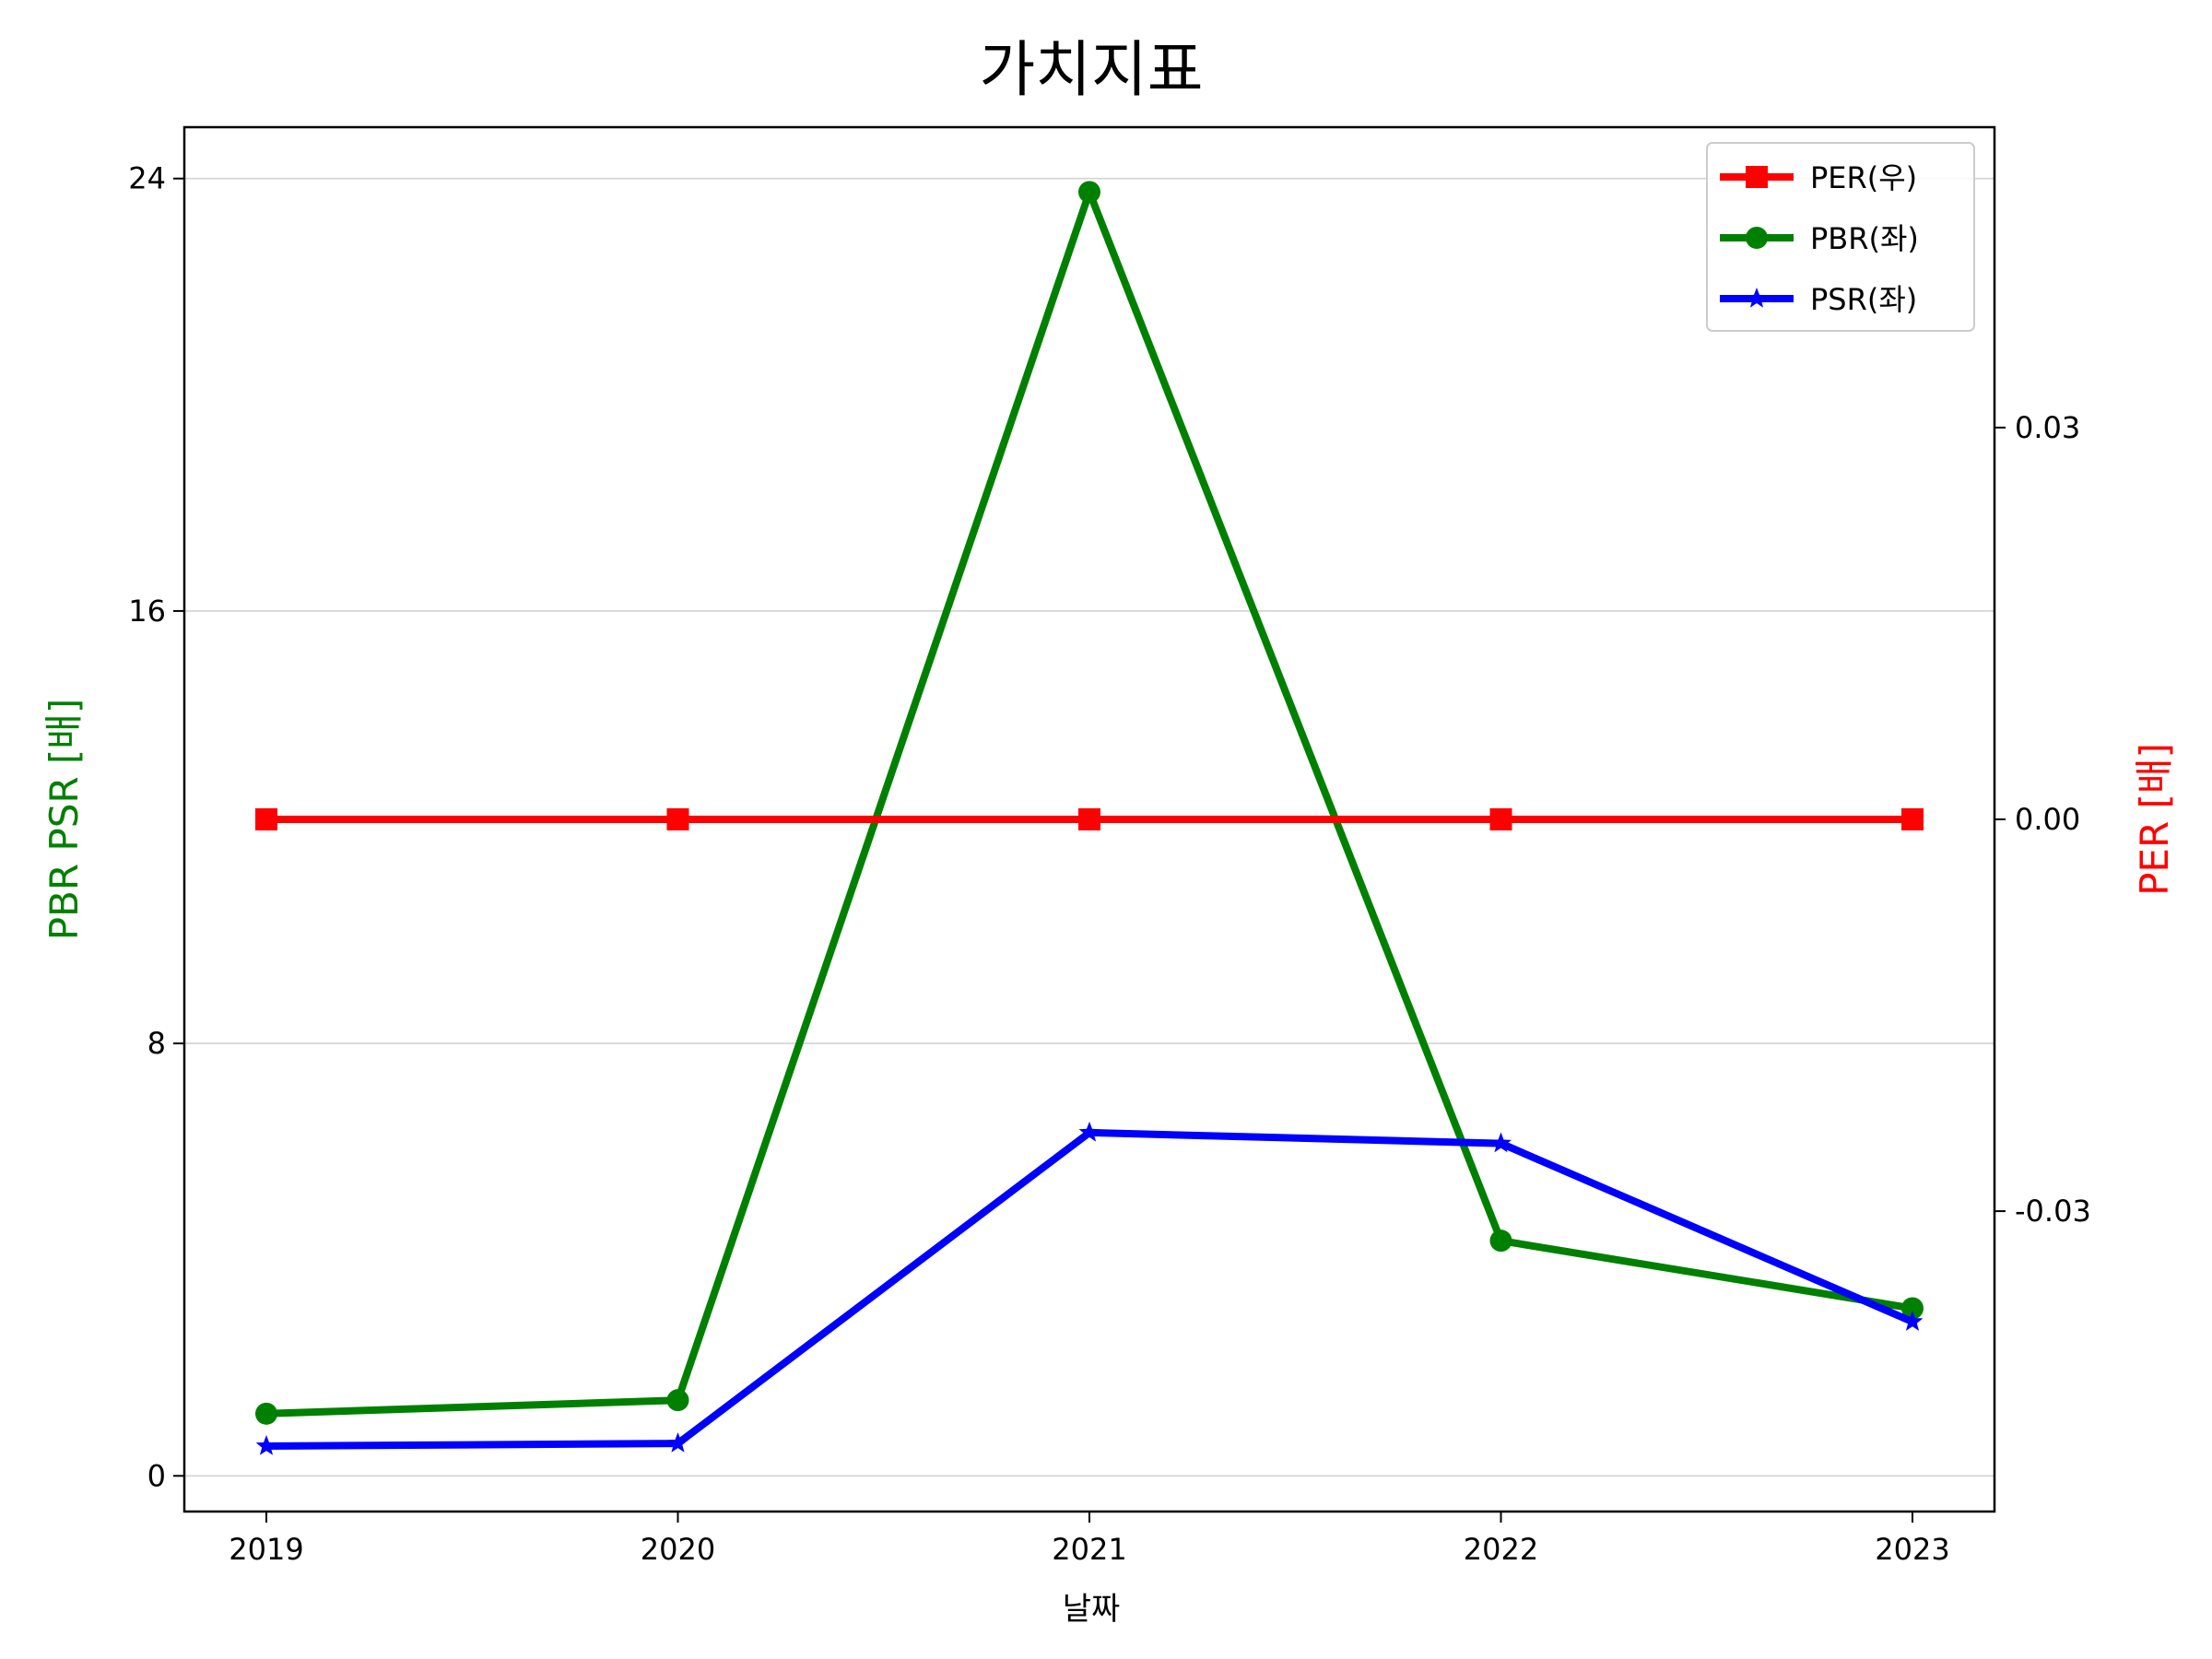  What do you see at coordinates (156, 1043) in the screenshot?
I see `left-tick-label: 8` at bounding box center [156, 1043].